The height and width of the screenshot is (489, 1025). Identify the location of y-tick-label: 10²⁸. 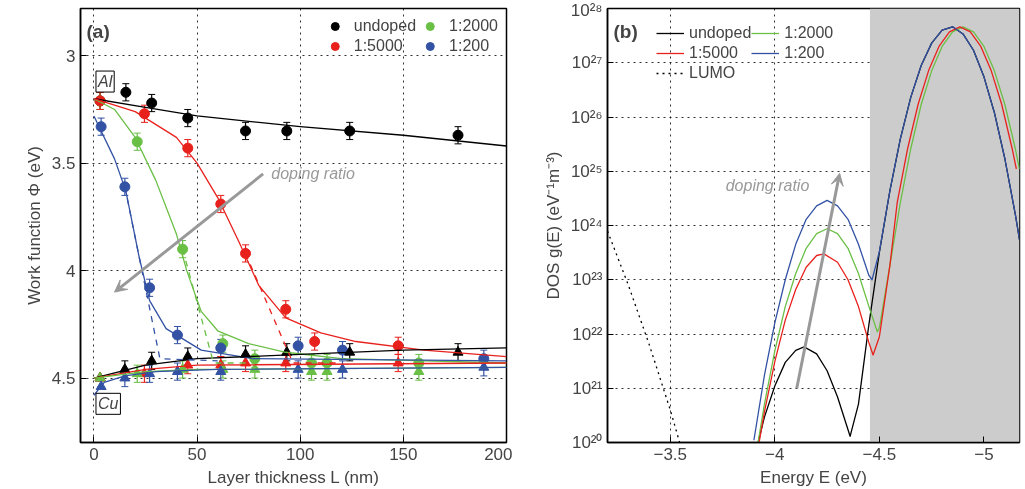
(586, 10).